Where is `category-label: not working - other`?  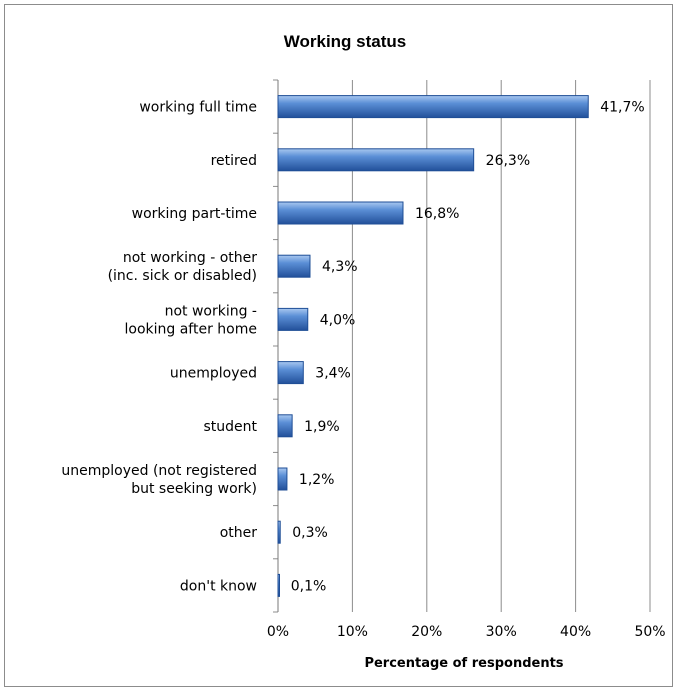
category-label: not working - other is located at coordinates (190, 258).